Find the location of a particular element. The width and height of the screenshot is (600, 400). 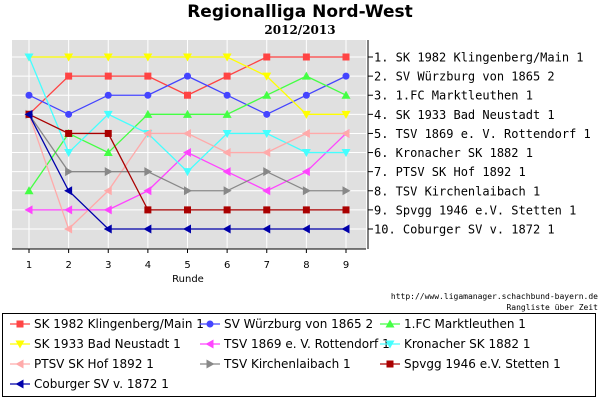

x-tick-label: 6 is located at coordinates (227, 265).